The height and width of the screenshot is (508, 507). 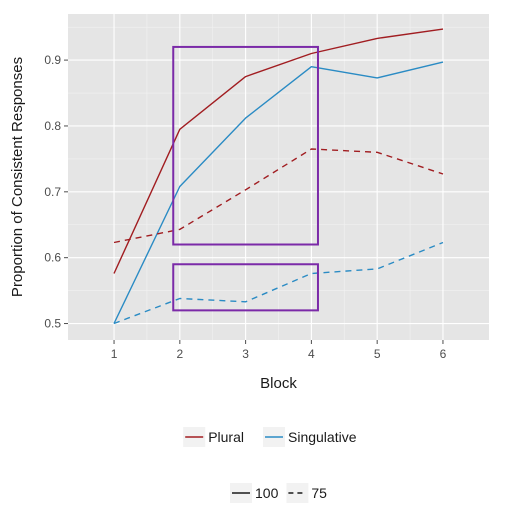 I want to click on x-tick-label: 3, so click(x=245, y=354).